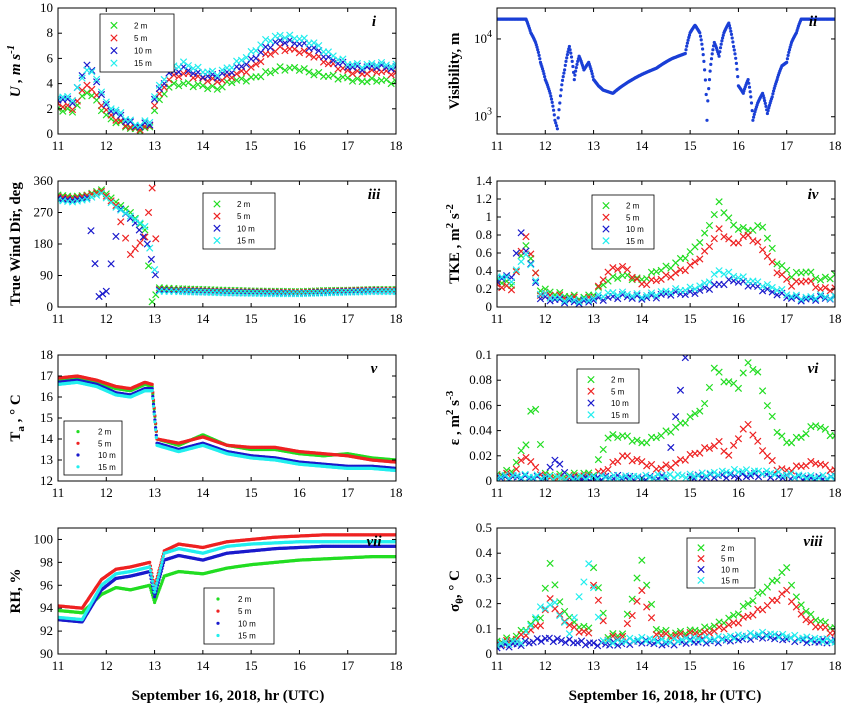 This screenshot has width=850, height=709. What do you see at coordinates (690, 145) in the screenshot?
I see `x-tick-label: 15` at bounding box center [690, 145].